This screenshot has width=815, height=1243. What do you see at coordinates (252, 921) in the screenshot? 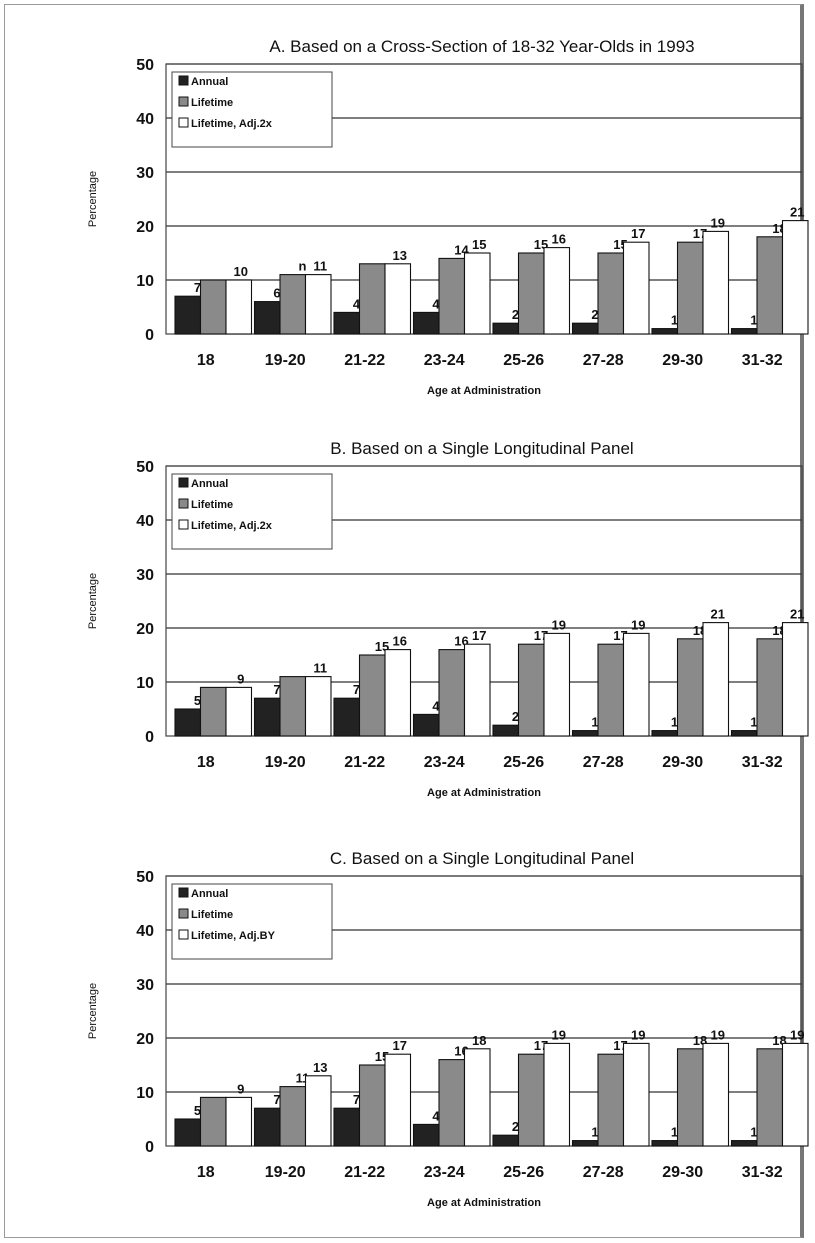
I see `legend: Annual Lifetime Lifetime, Adj.BY` at bounding box center [252, 921].